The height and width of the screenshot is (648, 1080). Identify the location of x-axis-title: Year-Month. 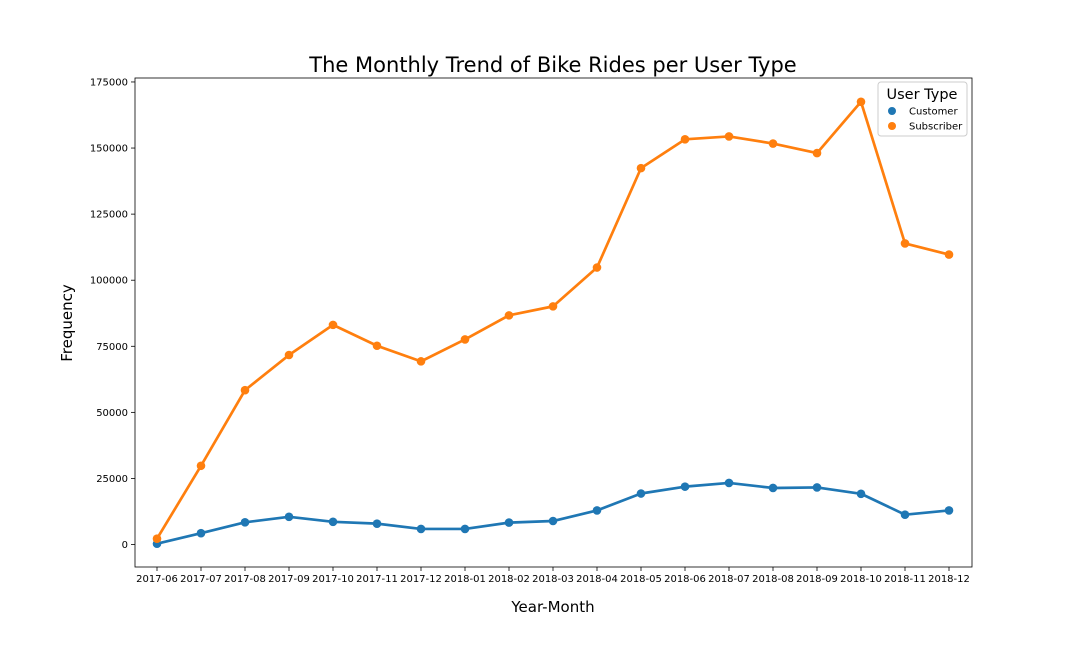
(552, 607).